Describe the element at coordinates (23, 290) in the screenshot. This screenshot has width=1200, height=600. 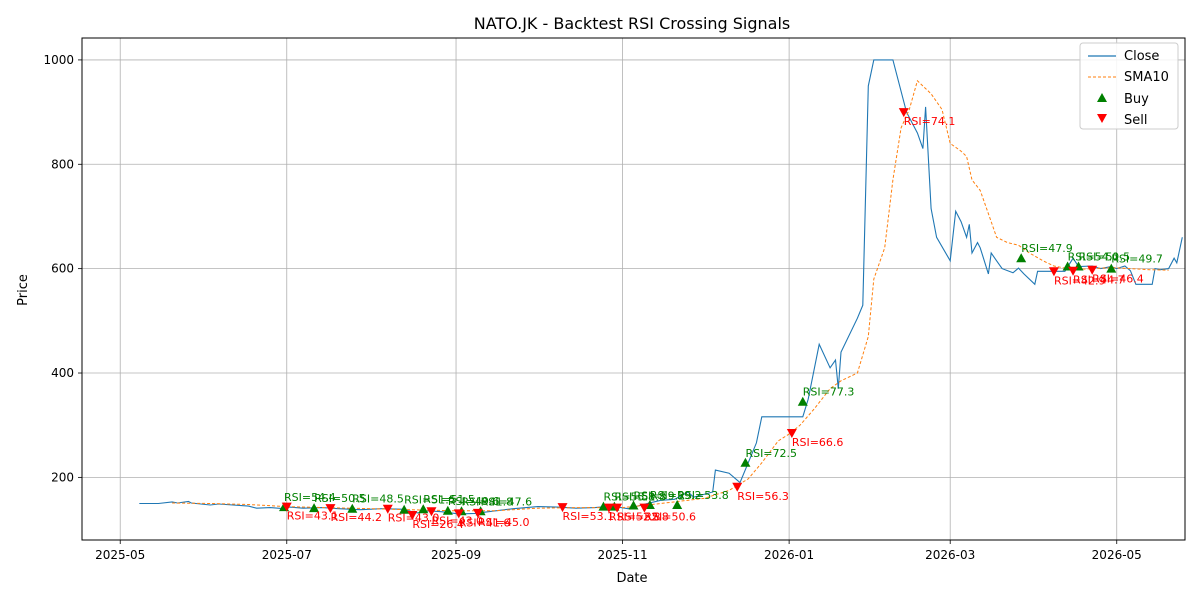
I see `y-axis-label: Price` at that location.